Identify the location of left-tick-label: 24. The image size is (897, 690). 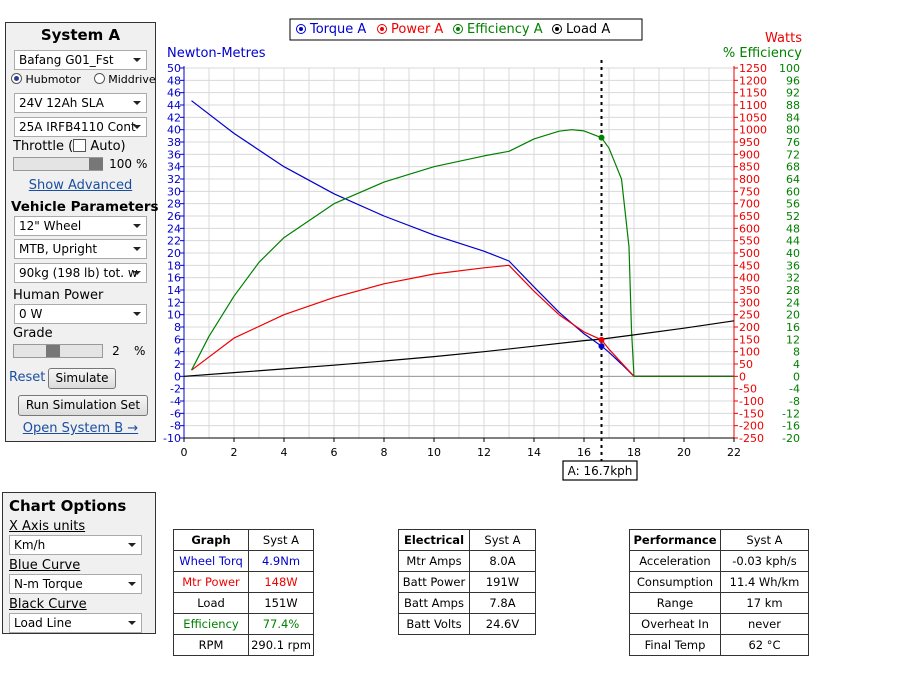
(174, 228).